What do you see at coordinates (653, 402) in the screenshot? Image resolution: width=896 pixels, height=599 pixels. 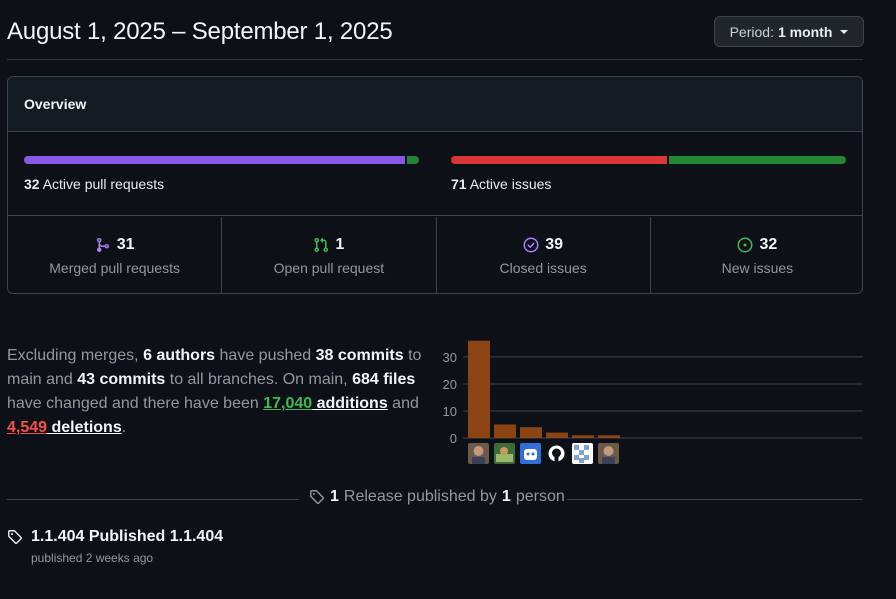 I see `commits-by-author-chart: 0 10 20 30` at bounding box center [653, 402].